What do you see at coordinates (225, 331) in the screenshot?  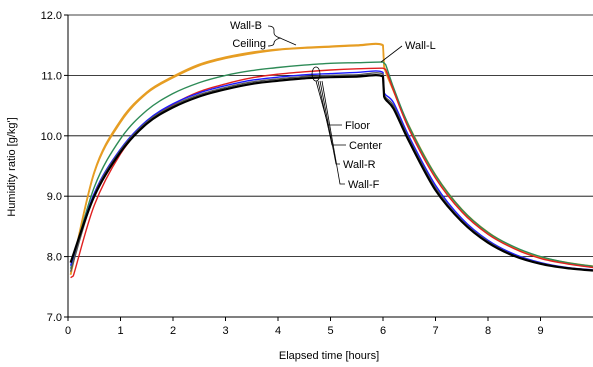 I see `x-tick-label-3: 3` at bounding box center [225, 331].